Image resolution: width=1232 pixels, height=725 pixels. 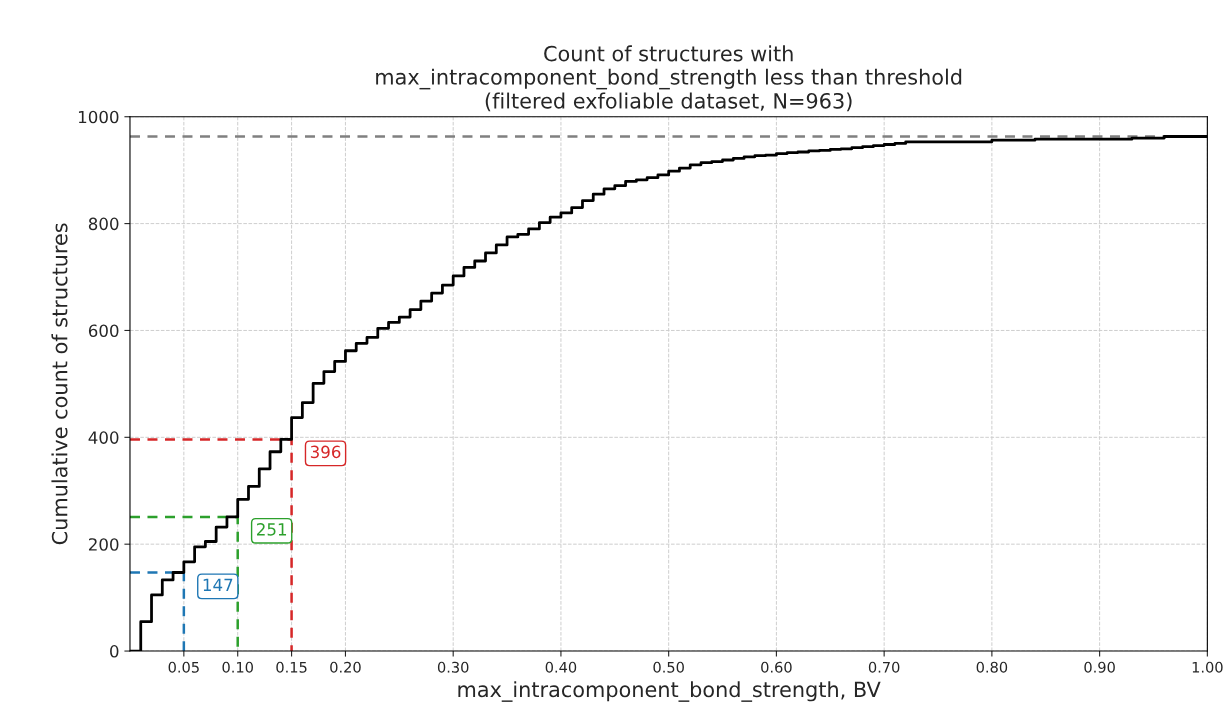 I want to click on y-tick-label: 800, so click(x=103, y=224).